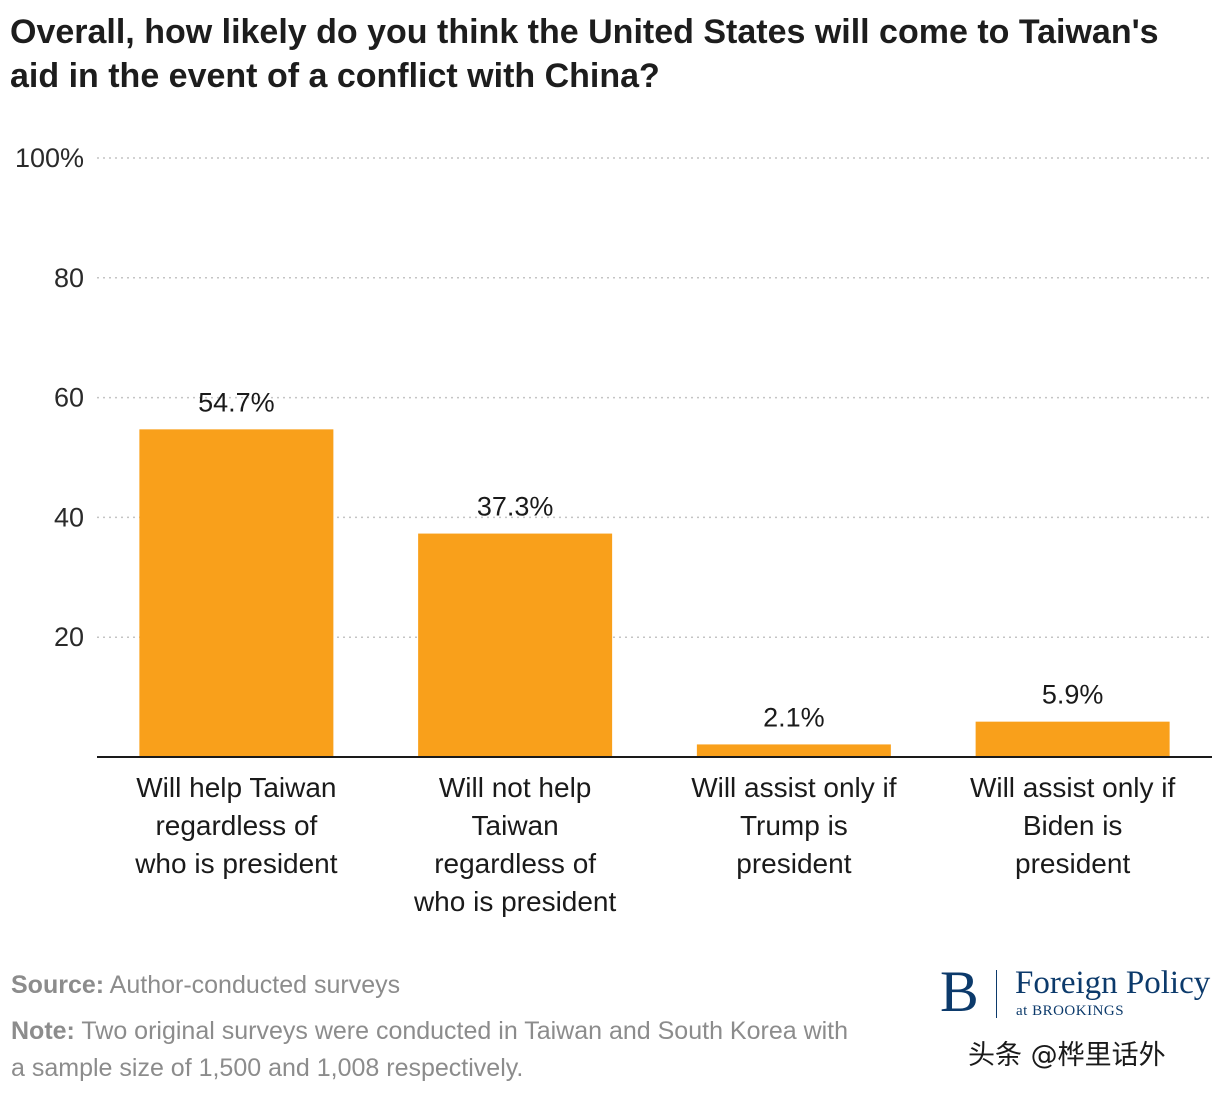 The height and width of the screenshot is (1098, 1220). What do you see at coordinates (515, 825) in the screenshot?
I see `x-tick-label-line: Taiwan` at bounding box center [515, 825].